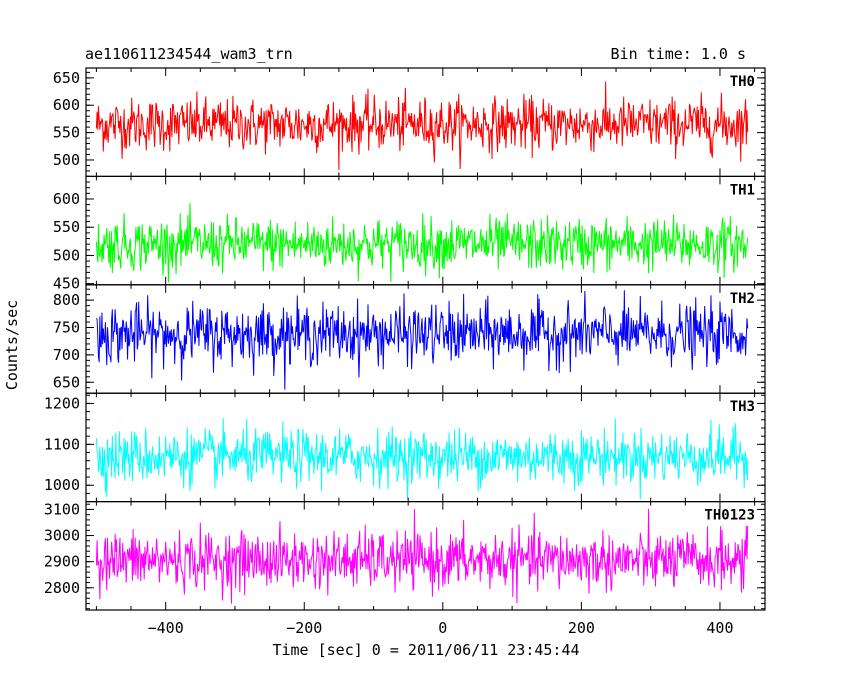  Describe the element at coordinates (678, 54) in the screenshot. I see `chart-title-right: Bin time: 1.0 s` at that location.